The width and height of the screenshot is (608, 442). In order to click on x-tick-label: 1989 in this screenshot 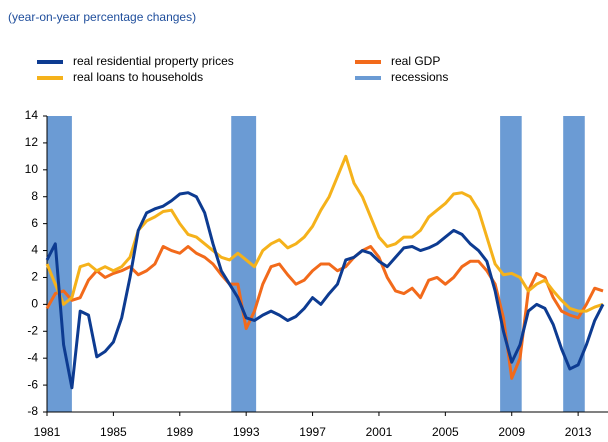, I will do `click(179, 432)`.